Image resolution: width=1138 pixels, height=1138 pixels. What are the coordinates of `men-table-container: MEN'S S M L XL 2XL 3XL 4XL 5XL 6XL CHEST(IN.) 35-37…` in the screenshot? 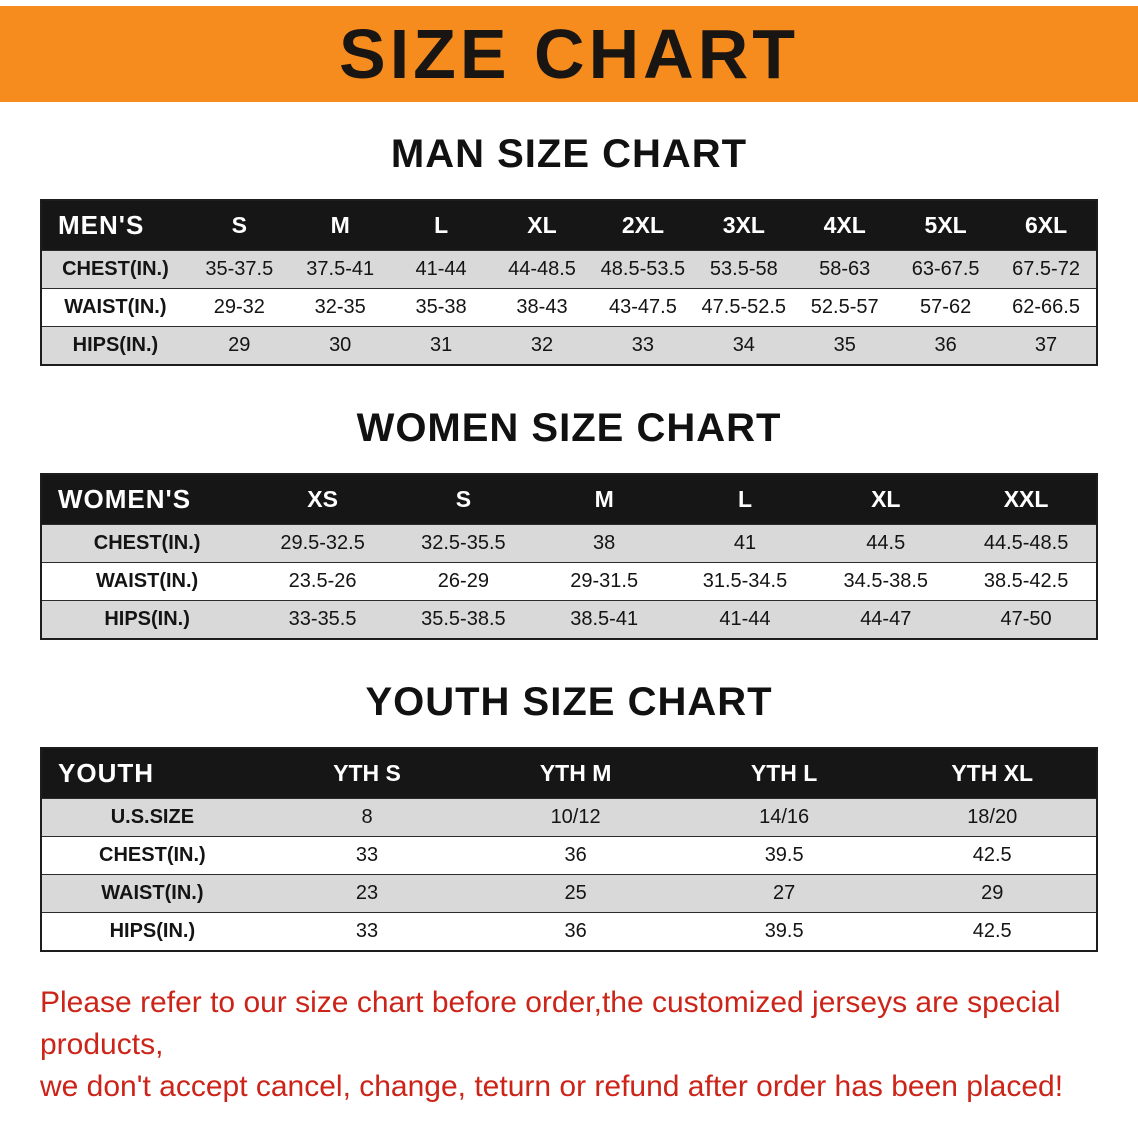 It's located at (569, 282).